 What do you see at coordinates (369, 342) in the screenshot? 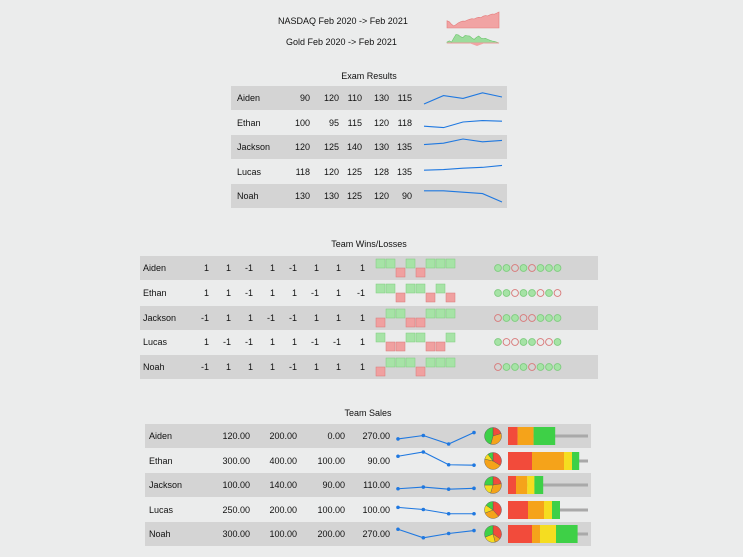
I see `wins-row: Lucas 1 -1 -1 1 1 -1 -1 1` at bounding box center [369, 342].